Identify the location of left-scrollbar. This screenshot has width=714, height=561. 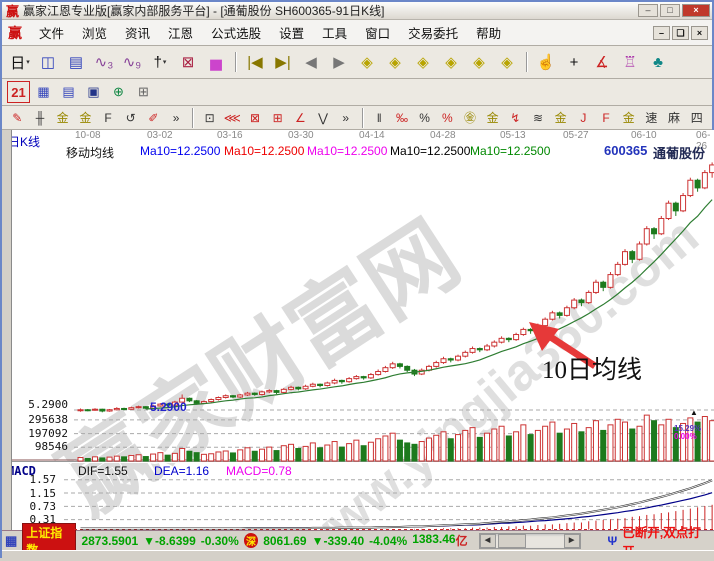
(7, 330).